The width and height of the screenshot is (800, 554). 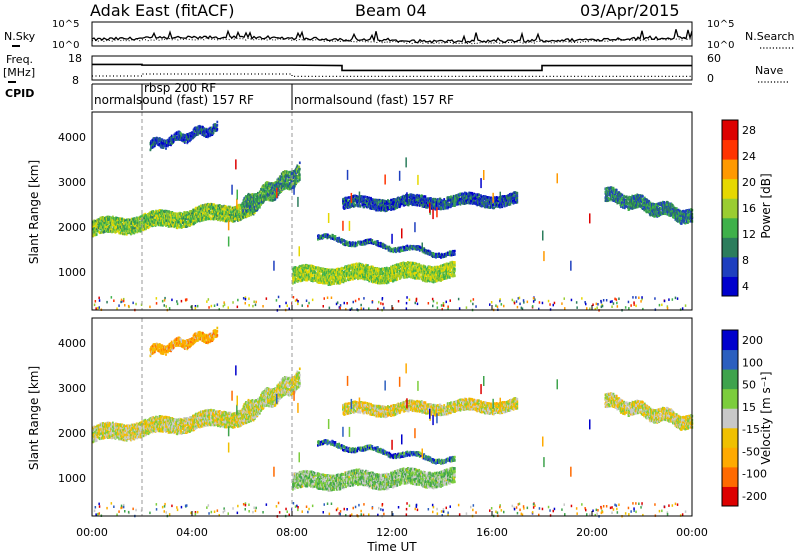 What do you see at coordinates (174, 100) in the screenshot?
I see `cpid-segment-label: normalsound (fast) 157 RF` at bounding box center [174, 100].